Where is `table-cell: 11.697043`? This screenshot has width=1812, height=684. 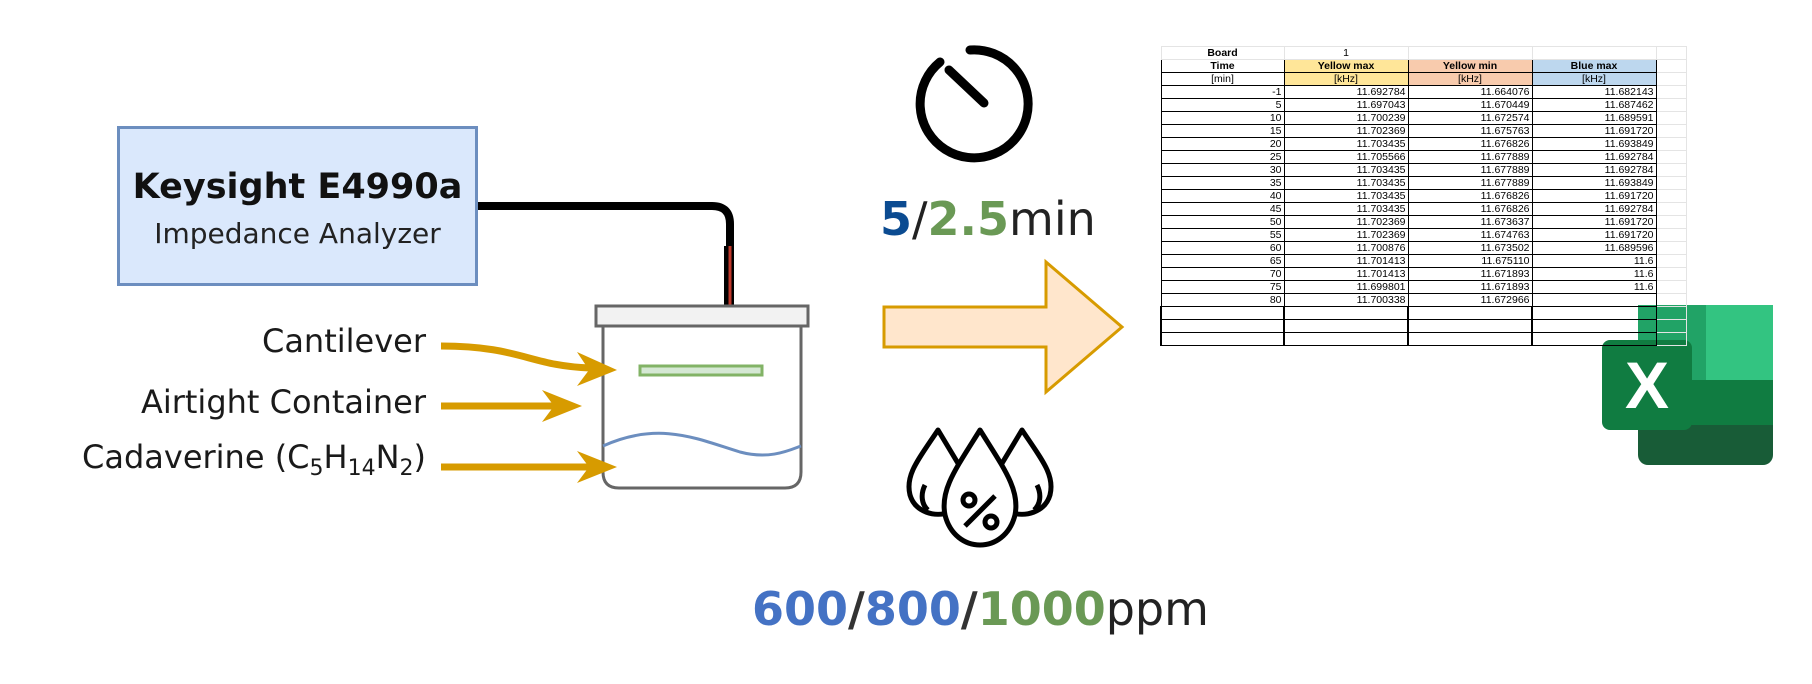 table-cell: 11.697043 is located at coordinates (1346, 105).